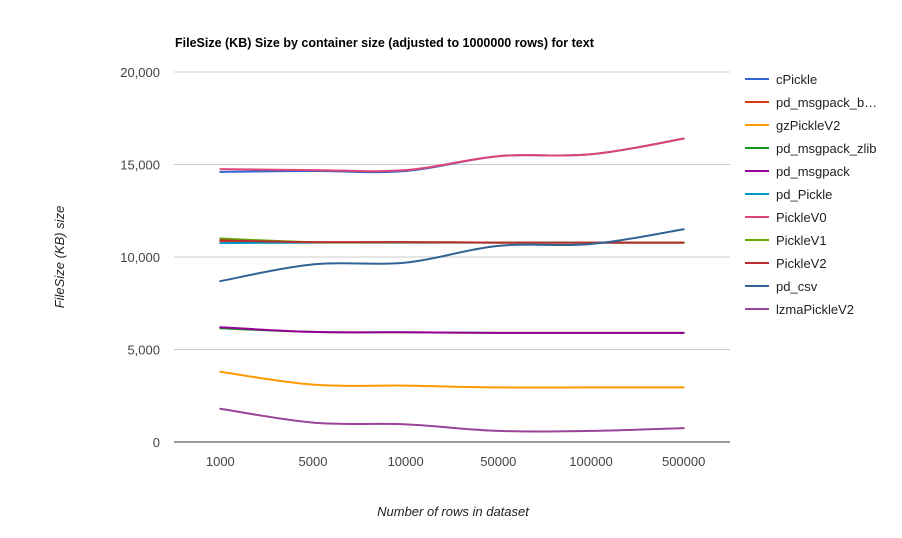  What do you see at coordinates (796, 79) in the screenshot?
I see `legend-label: cPickle` at bounding box center [796, 79].